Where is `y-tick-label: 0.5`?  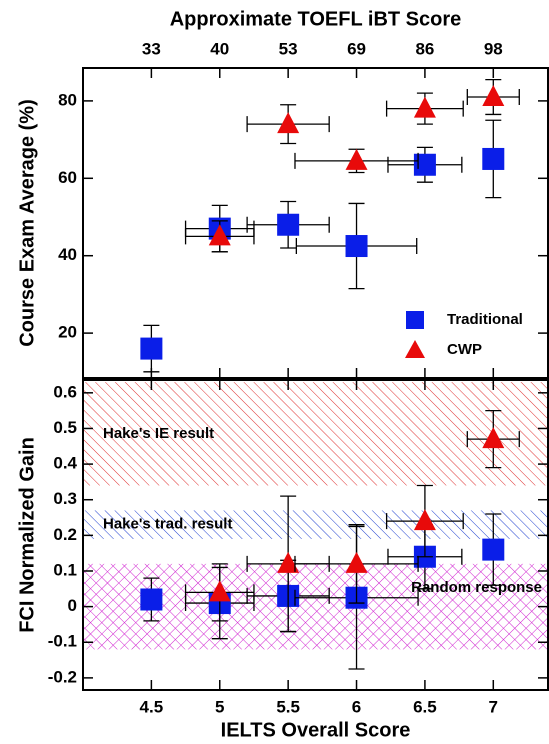
y-tick-label: 0.5 is located at coordinates (65, 427).